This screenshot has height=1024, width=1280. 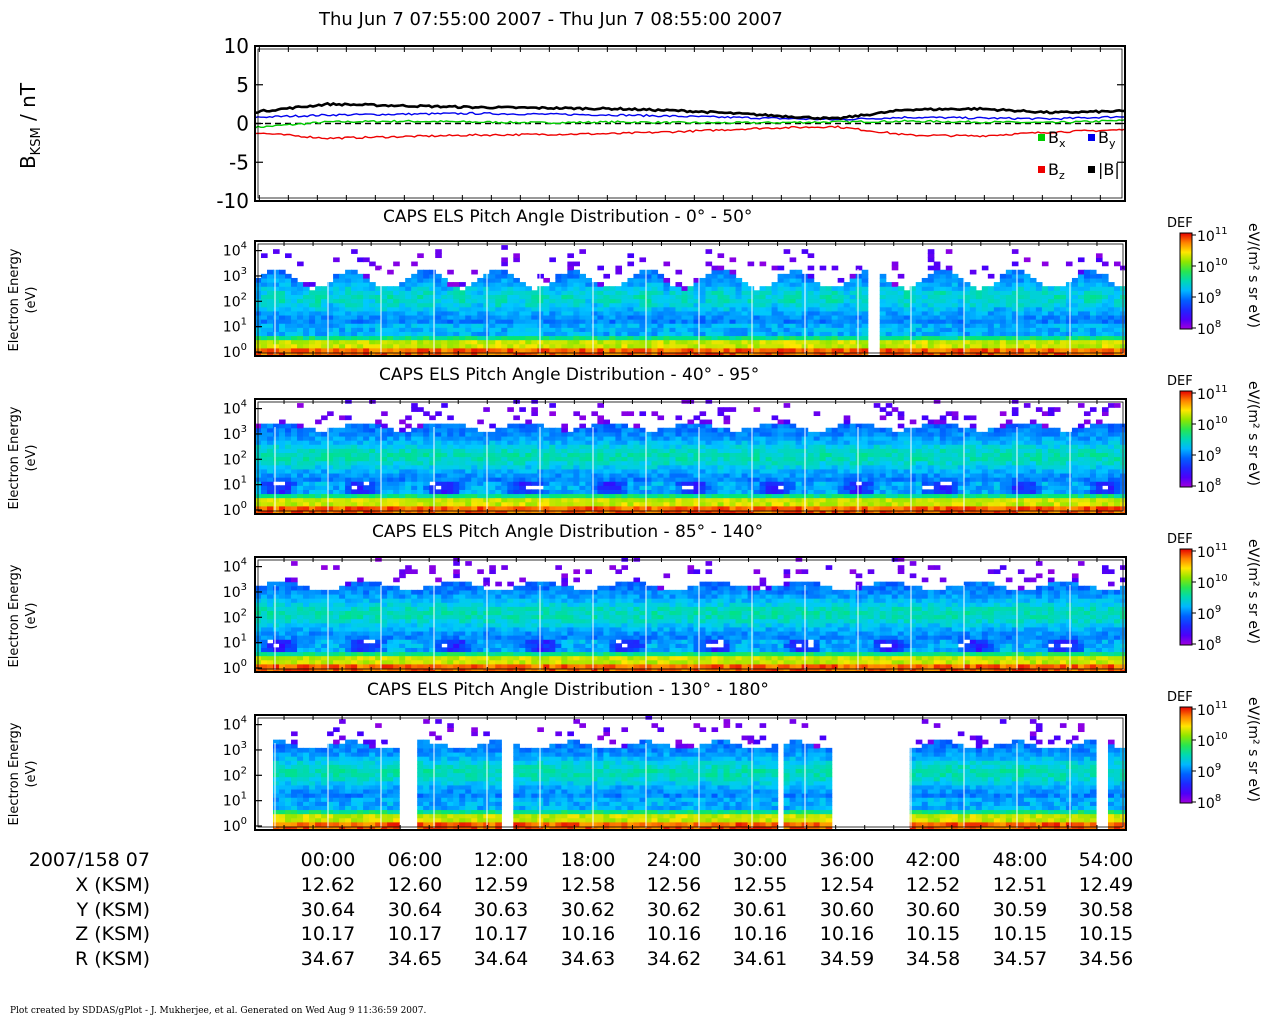 I want to click on ephemeris-time: 06:00, so click(x=415, y=860).